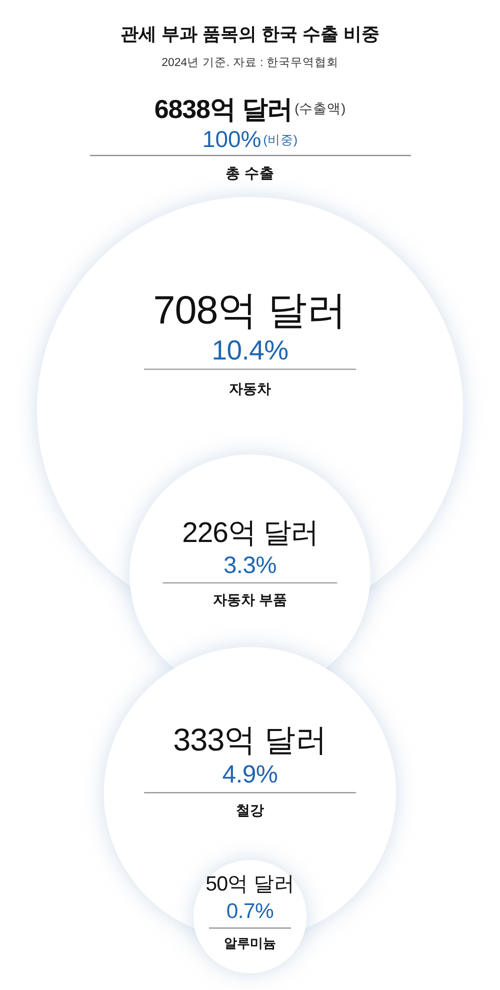  I want to click on data-label: 6838억 달러, so click(223, 109).